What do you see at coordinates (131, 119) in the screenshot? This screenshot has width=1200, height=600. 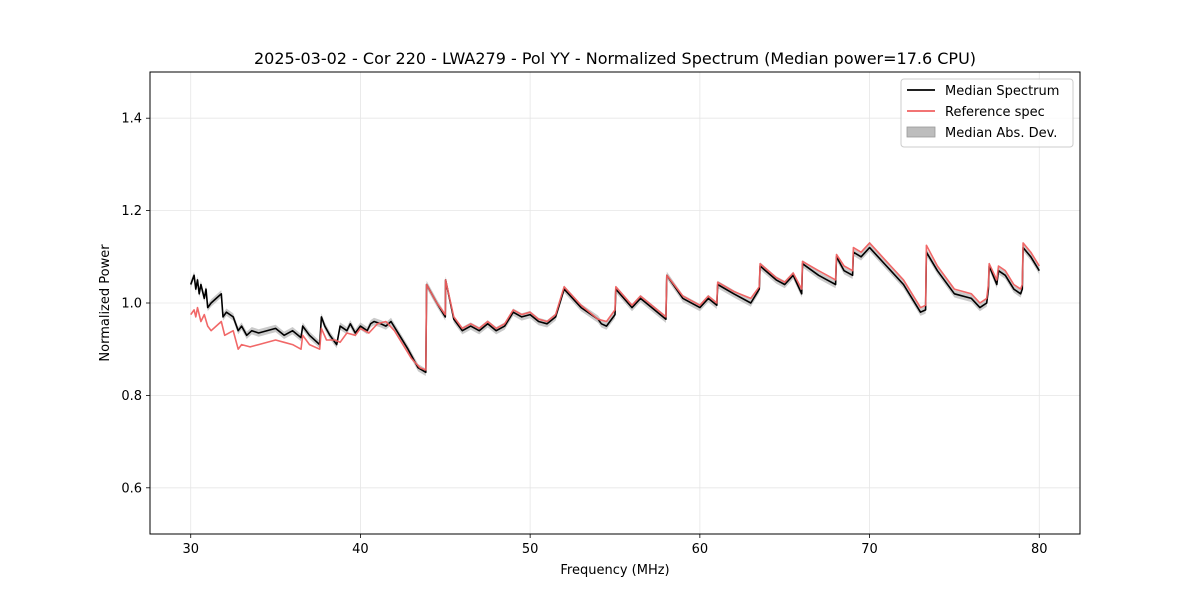 I see `y-tick-label: 1.4` at bounding box center [131, 119].